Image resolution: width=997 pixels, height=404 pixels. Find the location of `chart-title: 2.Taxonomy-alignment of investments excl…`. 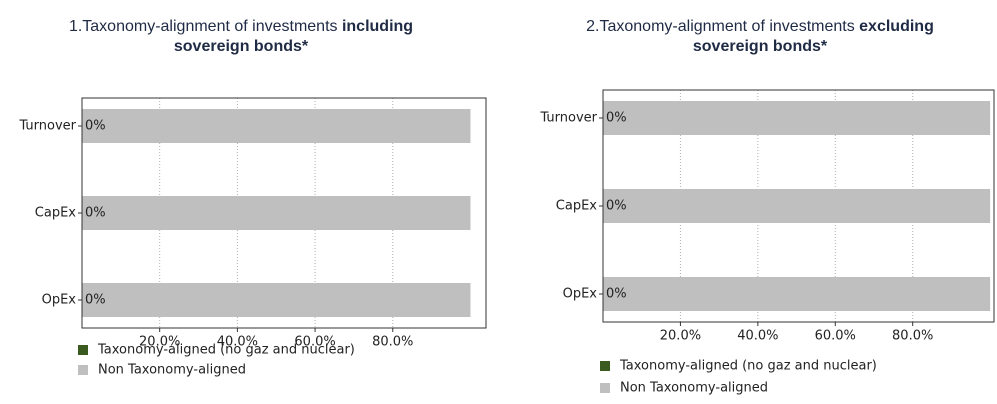

chart-title: 2.Taxonomy-alignment of investments excl… is located at coordinates (760, 26).